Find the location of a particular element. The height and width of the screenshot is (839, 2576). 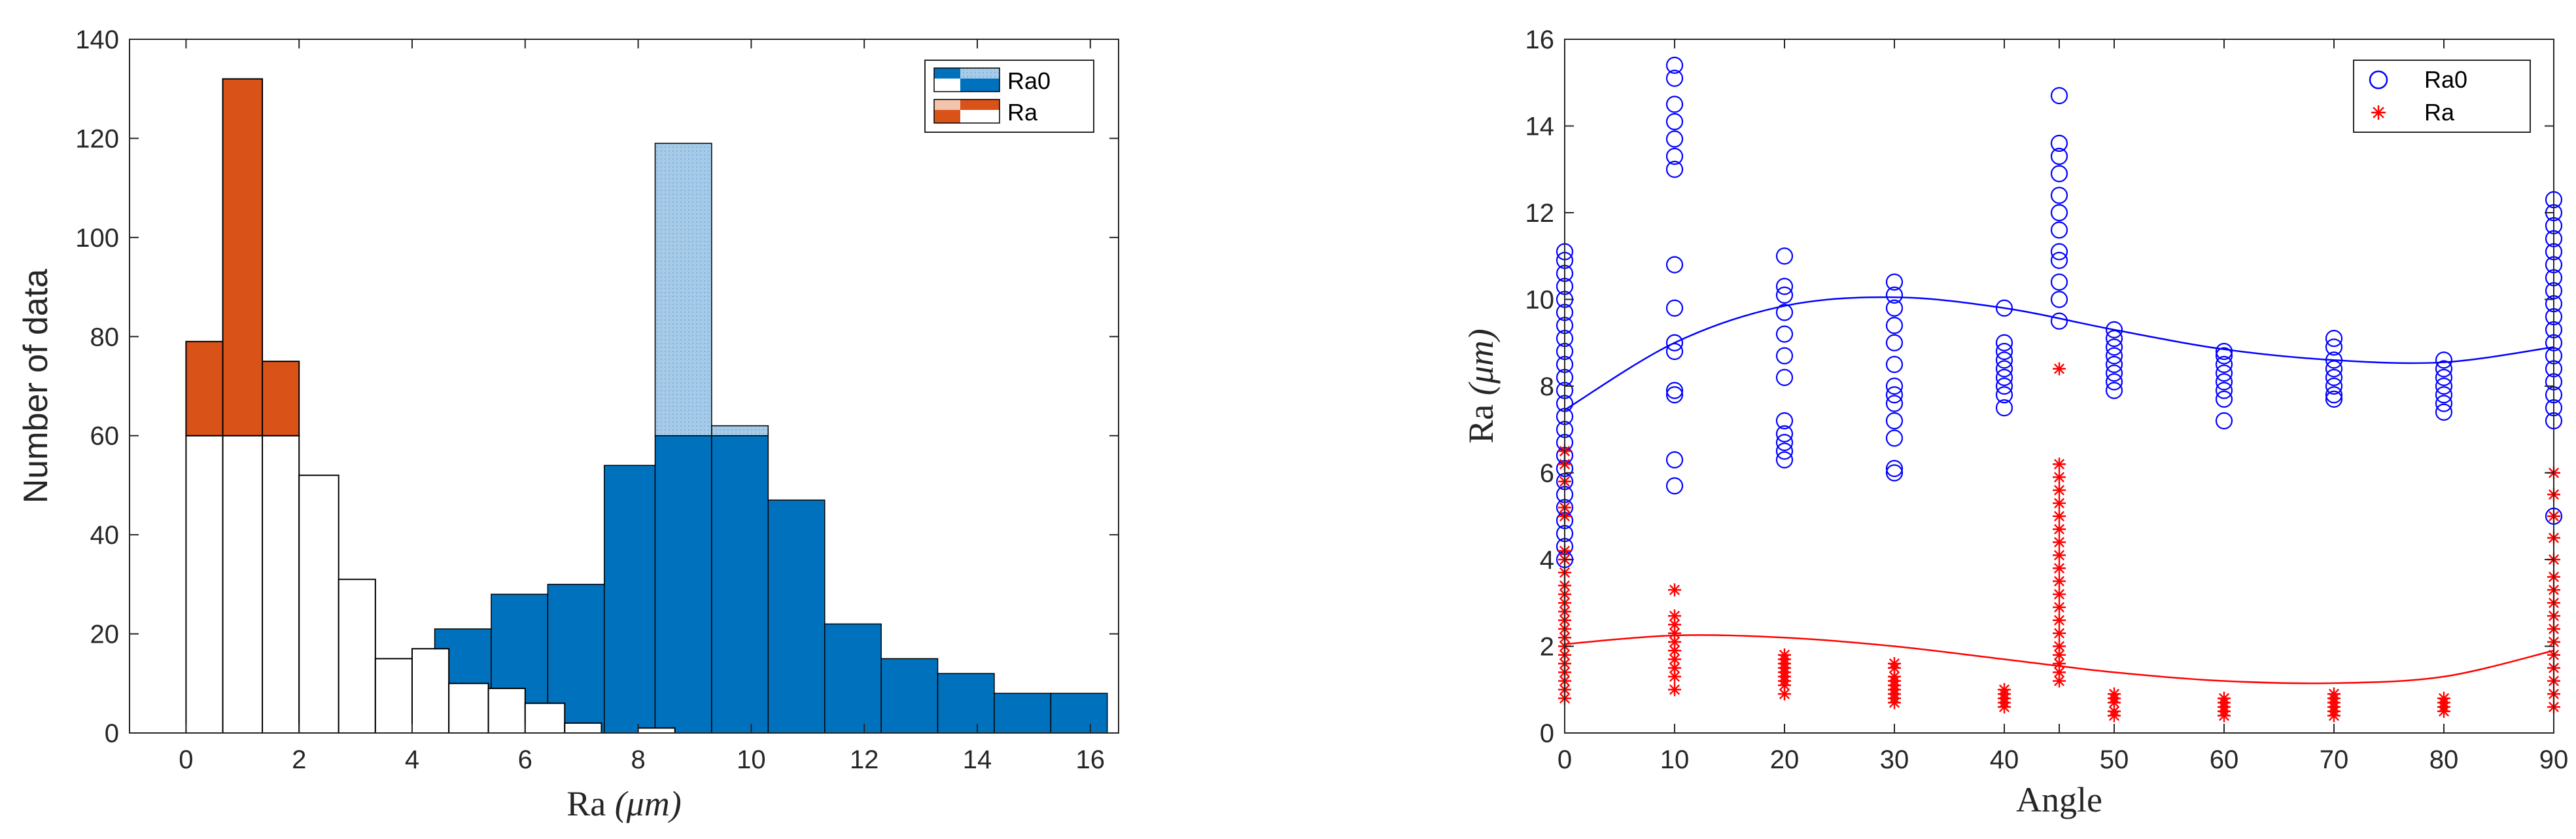

x-tick-label: 0 is located at coordinates (1565, 759).